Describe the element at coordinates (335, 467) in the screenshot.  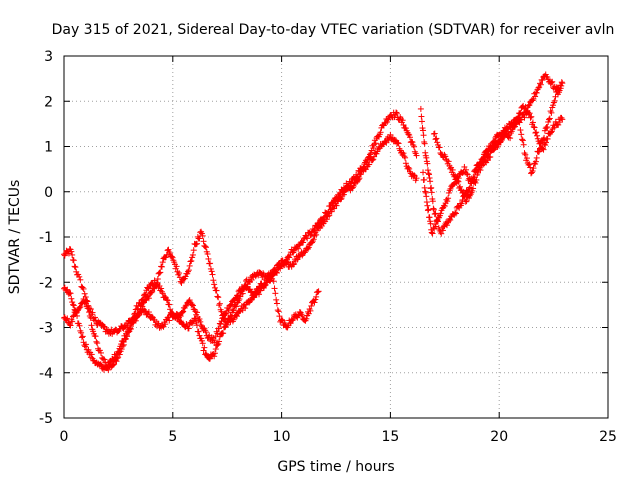
I see `x-axis-label: GPS time / hours` at that location.